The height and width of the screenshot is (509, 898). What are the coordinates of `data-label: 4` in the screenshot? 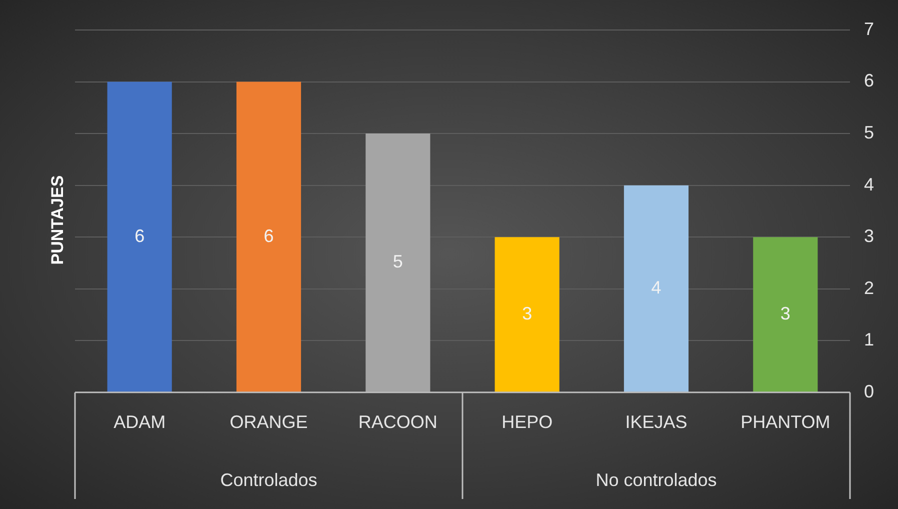 It's located at (656, 288).